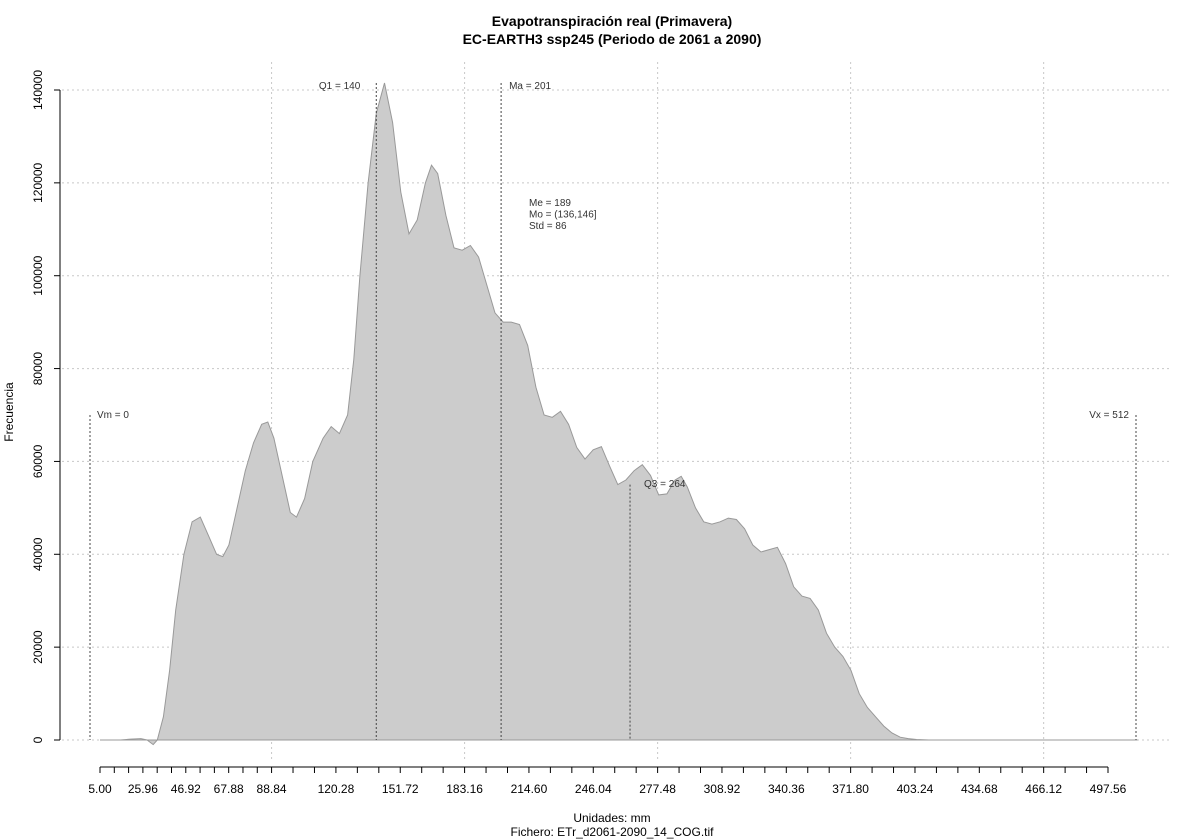 Image resolution: width=1200 pixels, height=840 pixels. What do you see at coordinates (464, 789) in the screenshot?
I see `x-tick-label-7: 183.16` at bounding box center [464, 789].